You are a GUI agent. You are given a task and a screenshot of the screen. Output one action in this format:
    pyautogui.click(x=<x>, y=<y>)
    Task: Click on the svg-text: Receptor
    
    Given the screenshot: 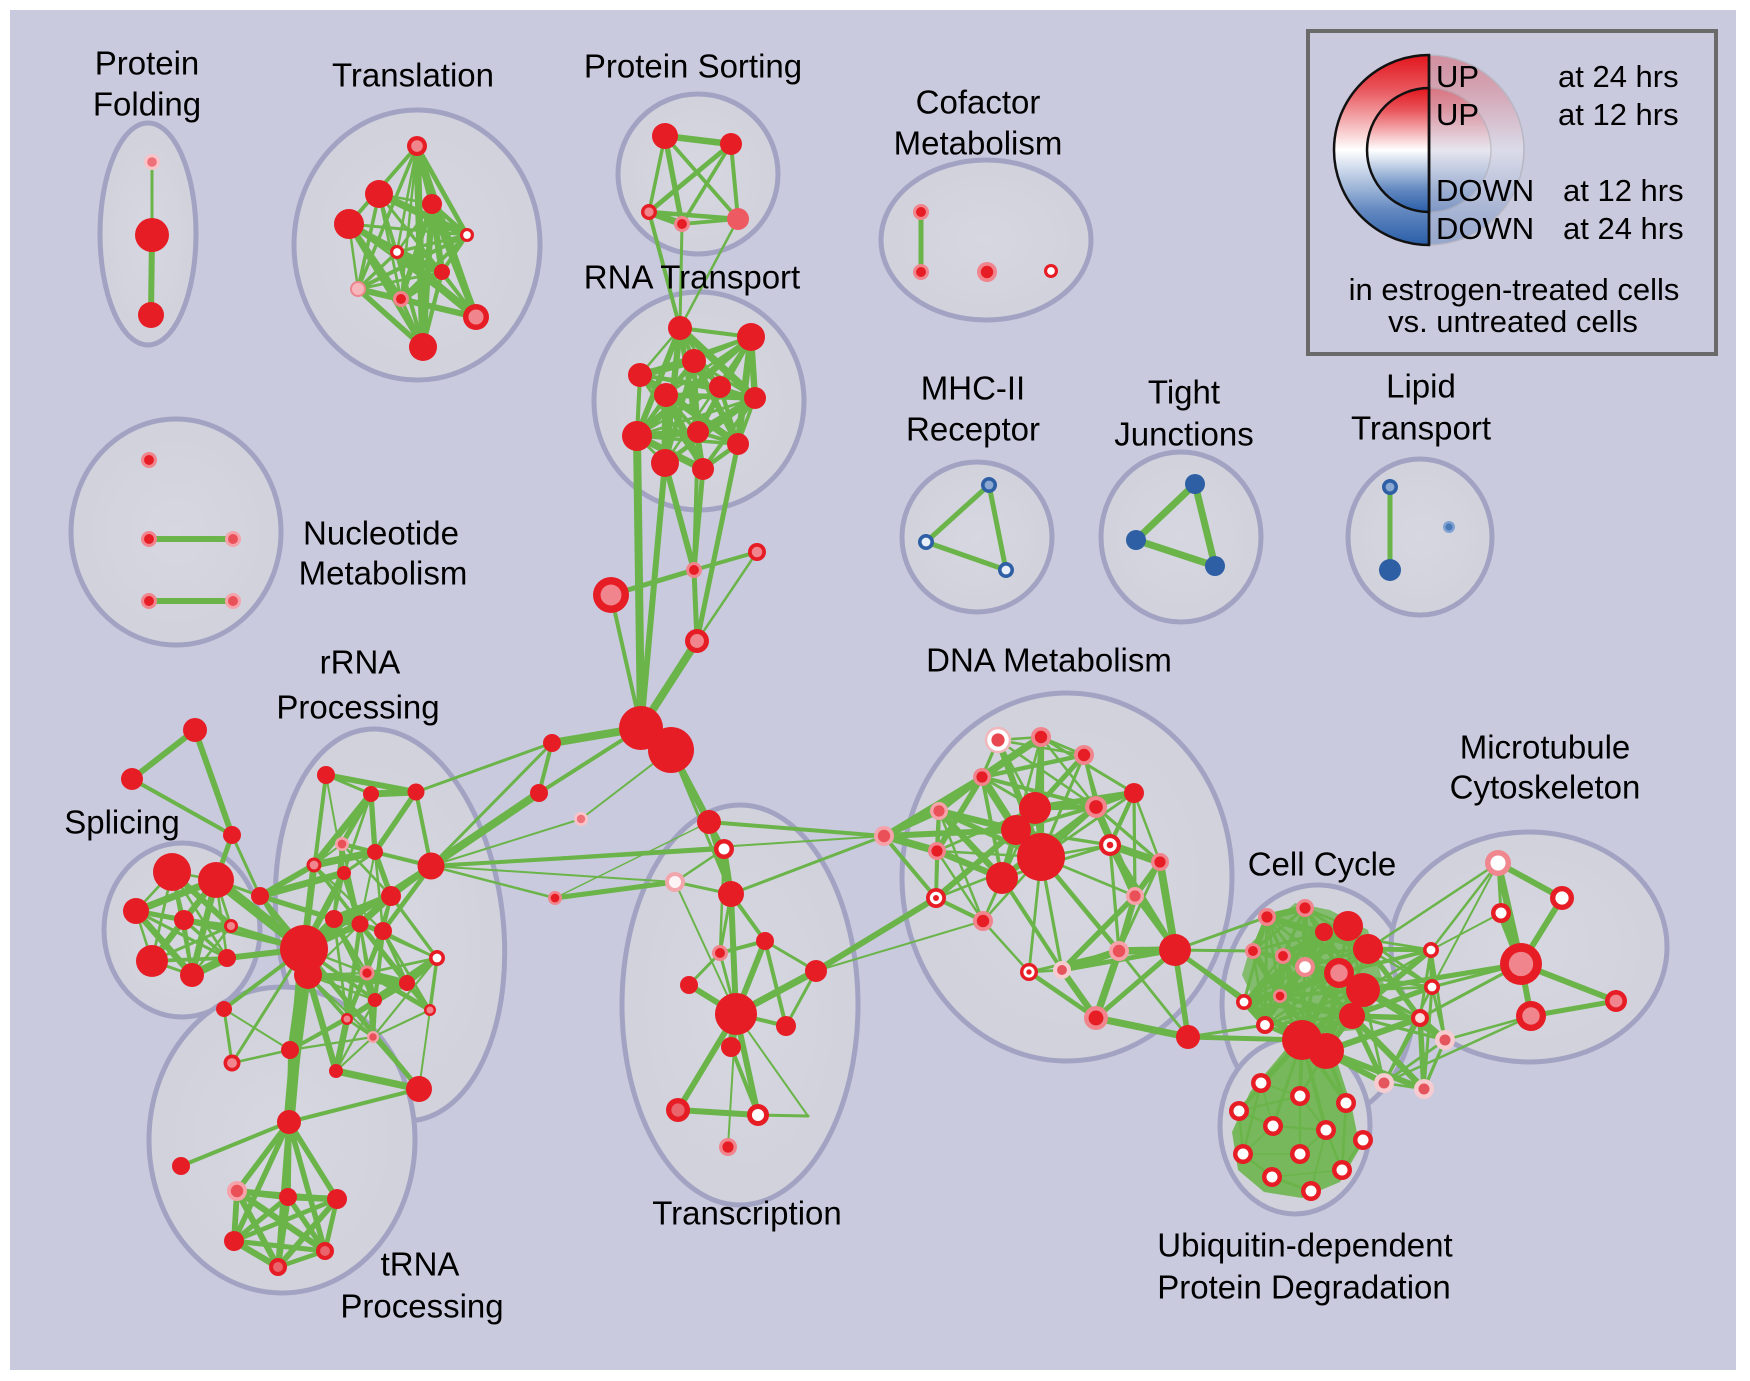 What is the action you would take?
    pyautogui.click(x=973, y=429)
    